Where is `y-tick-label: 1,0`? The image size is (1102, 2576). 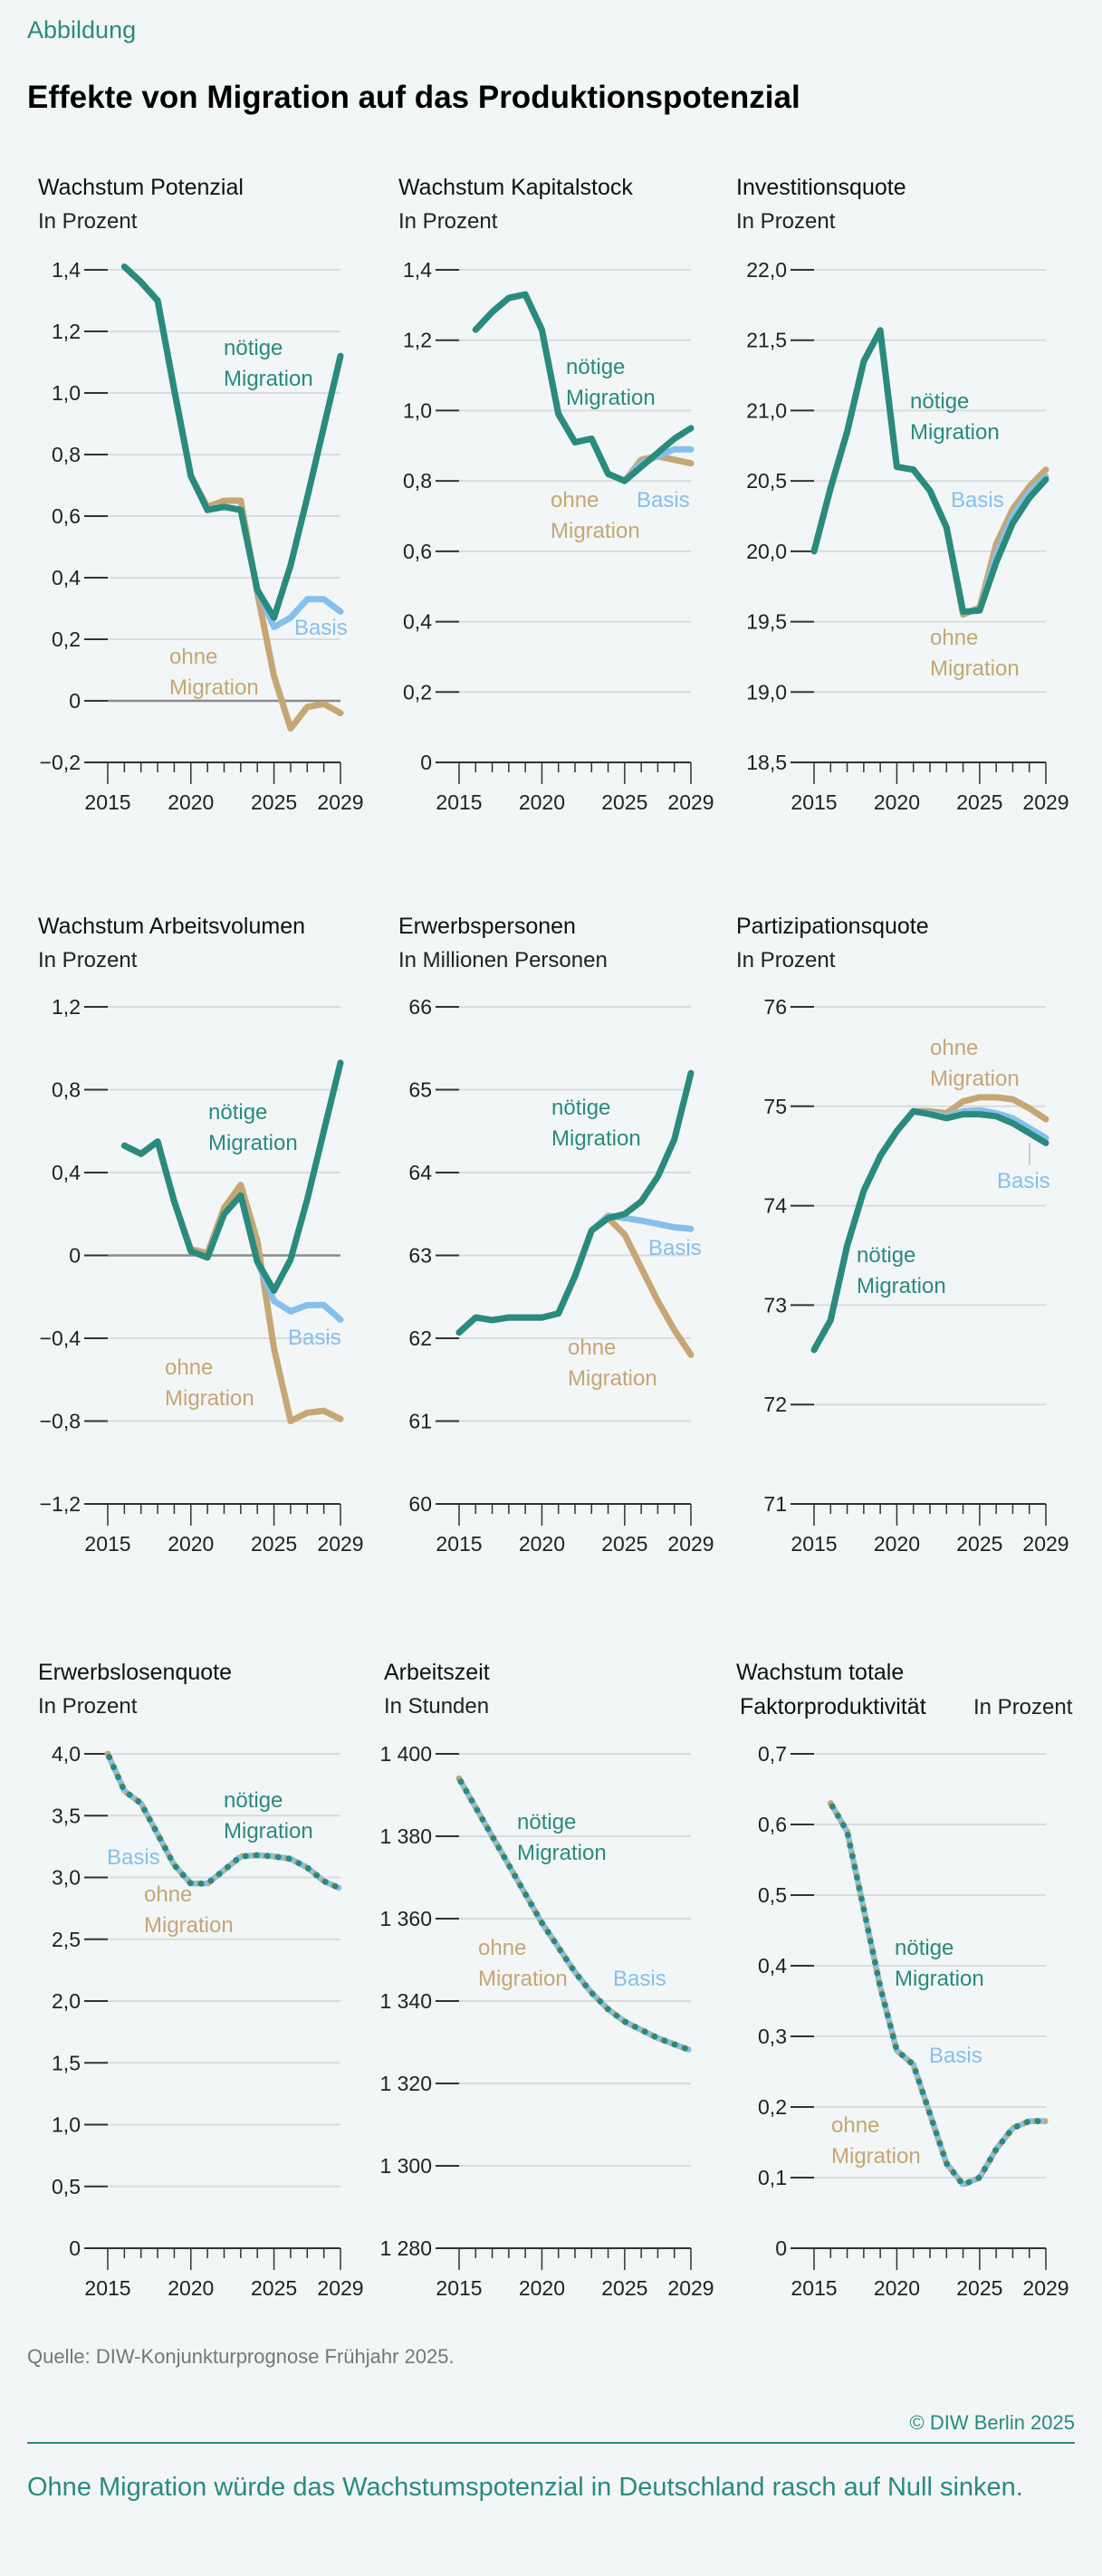 y-tick-label: 1,0 is located at coordinates (66, 2125).